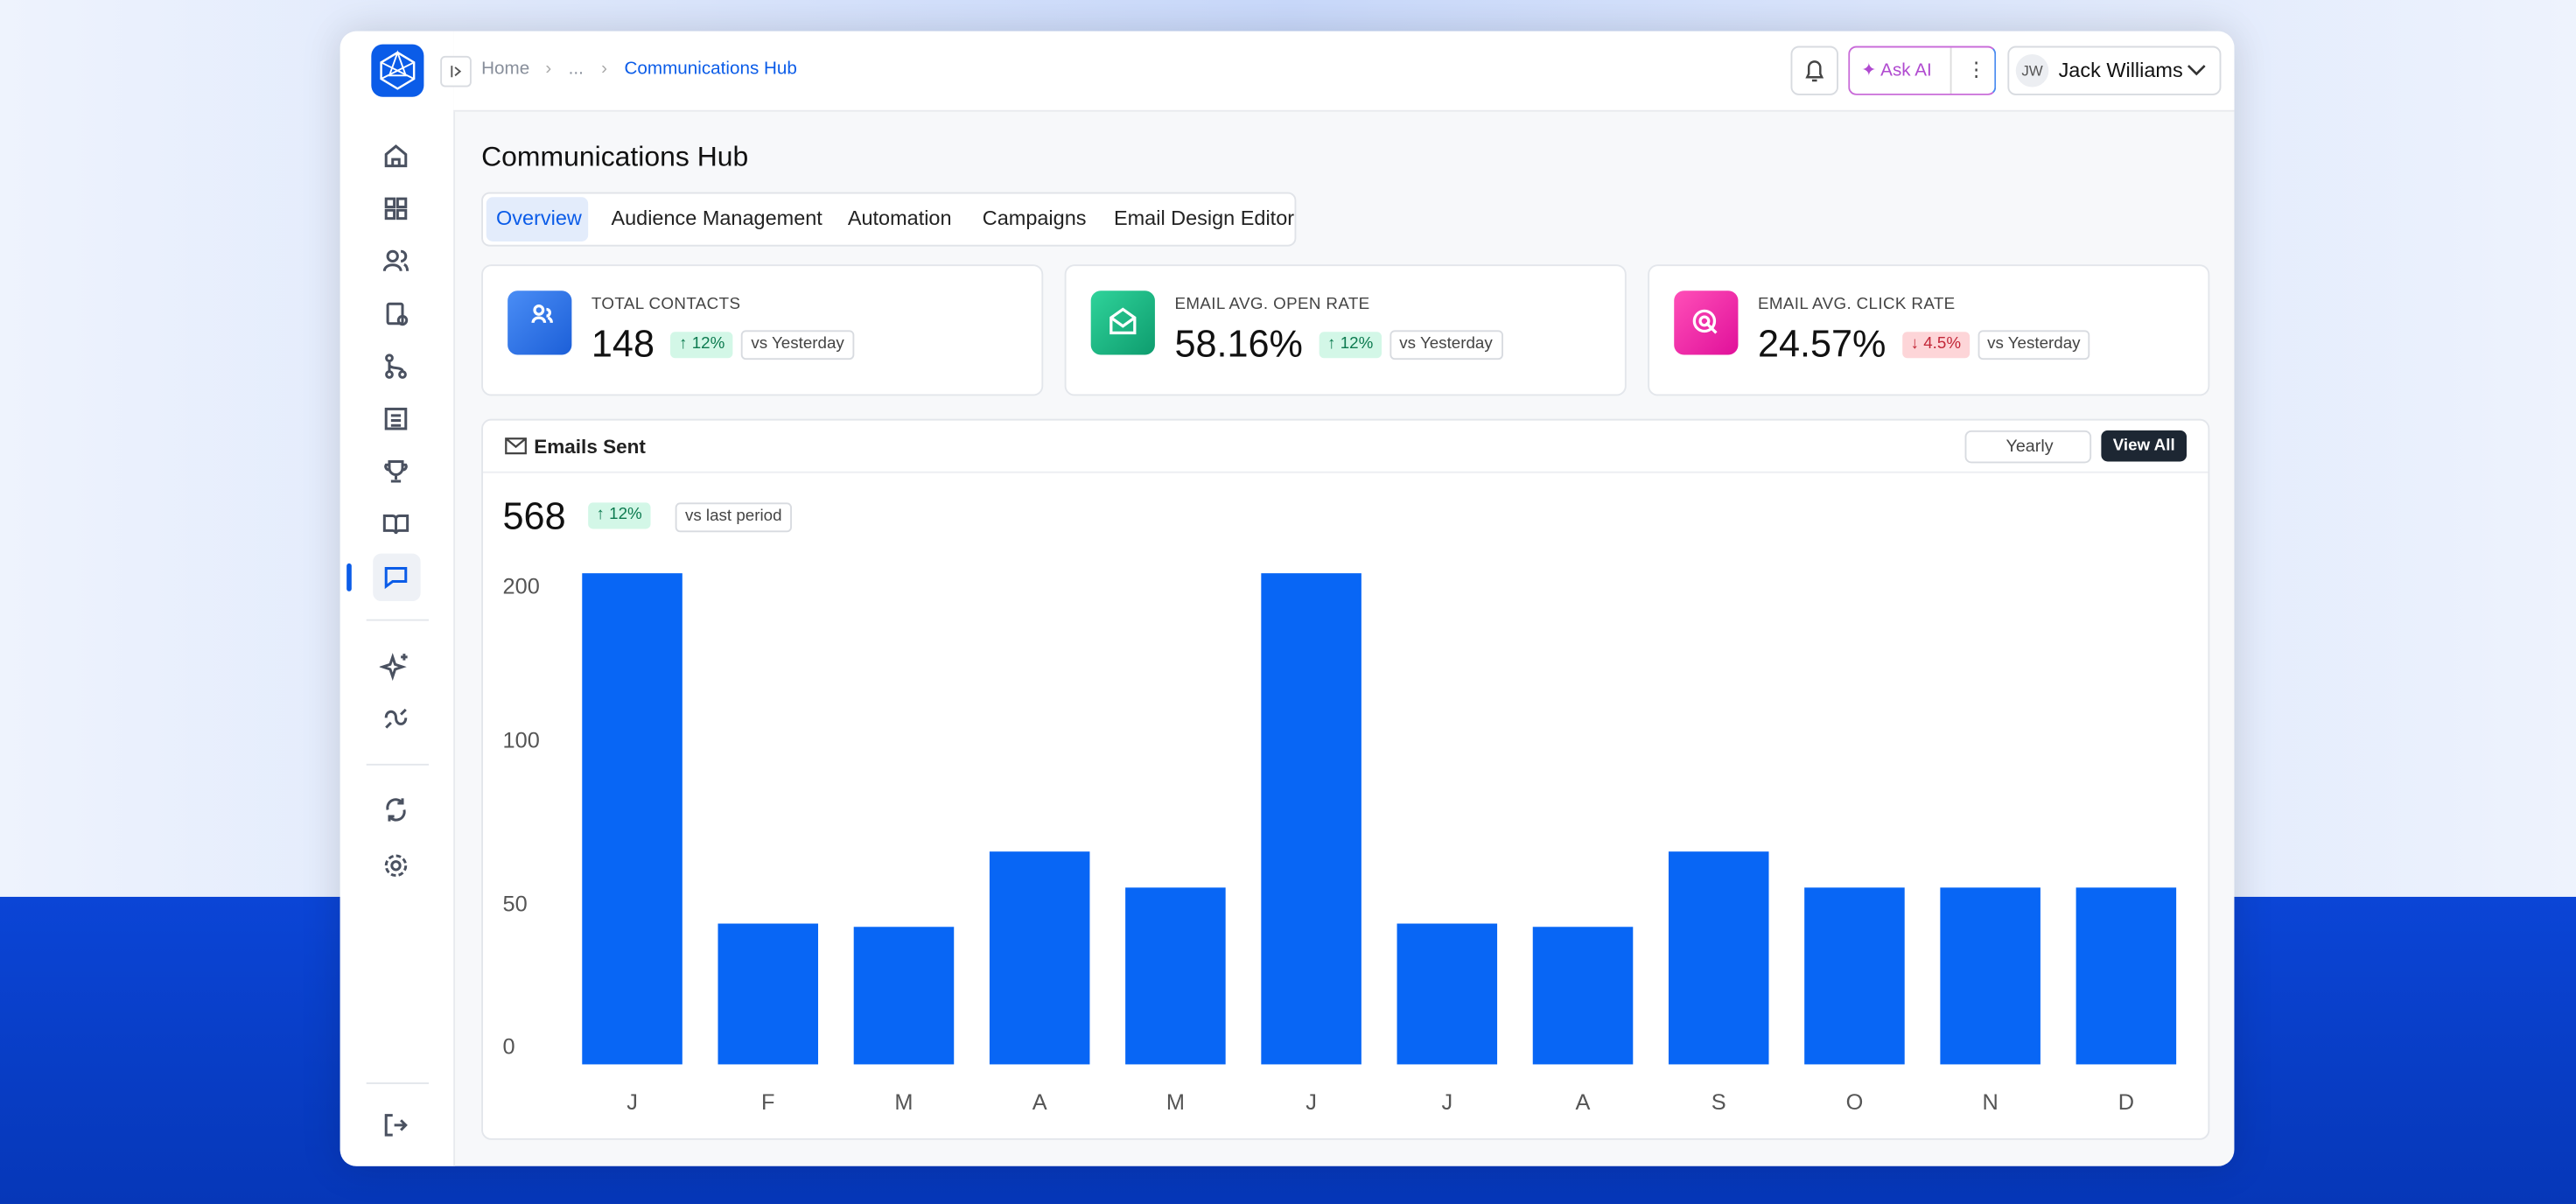  I want to click on tab: Email Design Editor, so click(1204, 218).